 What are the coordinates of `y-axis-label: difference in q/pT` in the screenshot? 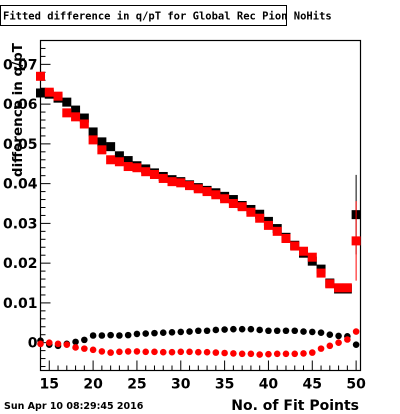 It's located at (18, 109).